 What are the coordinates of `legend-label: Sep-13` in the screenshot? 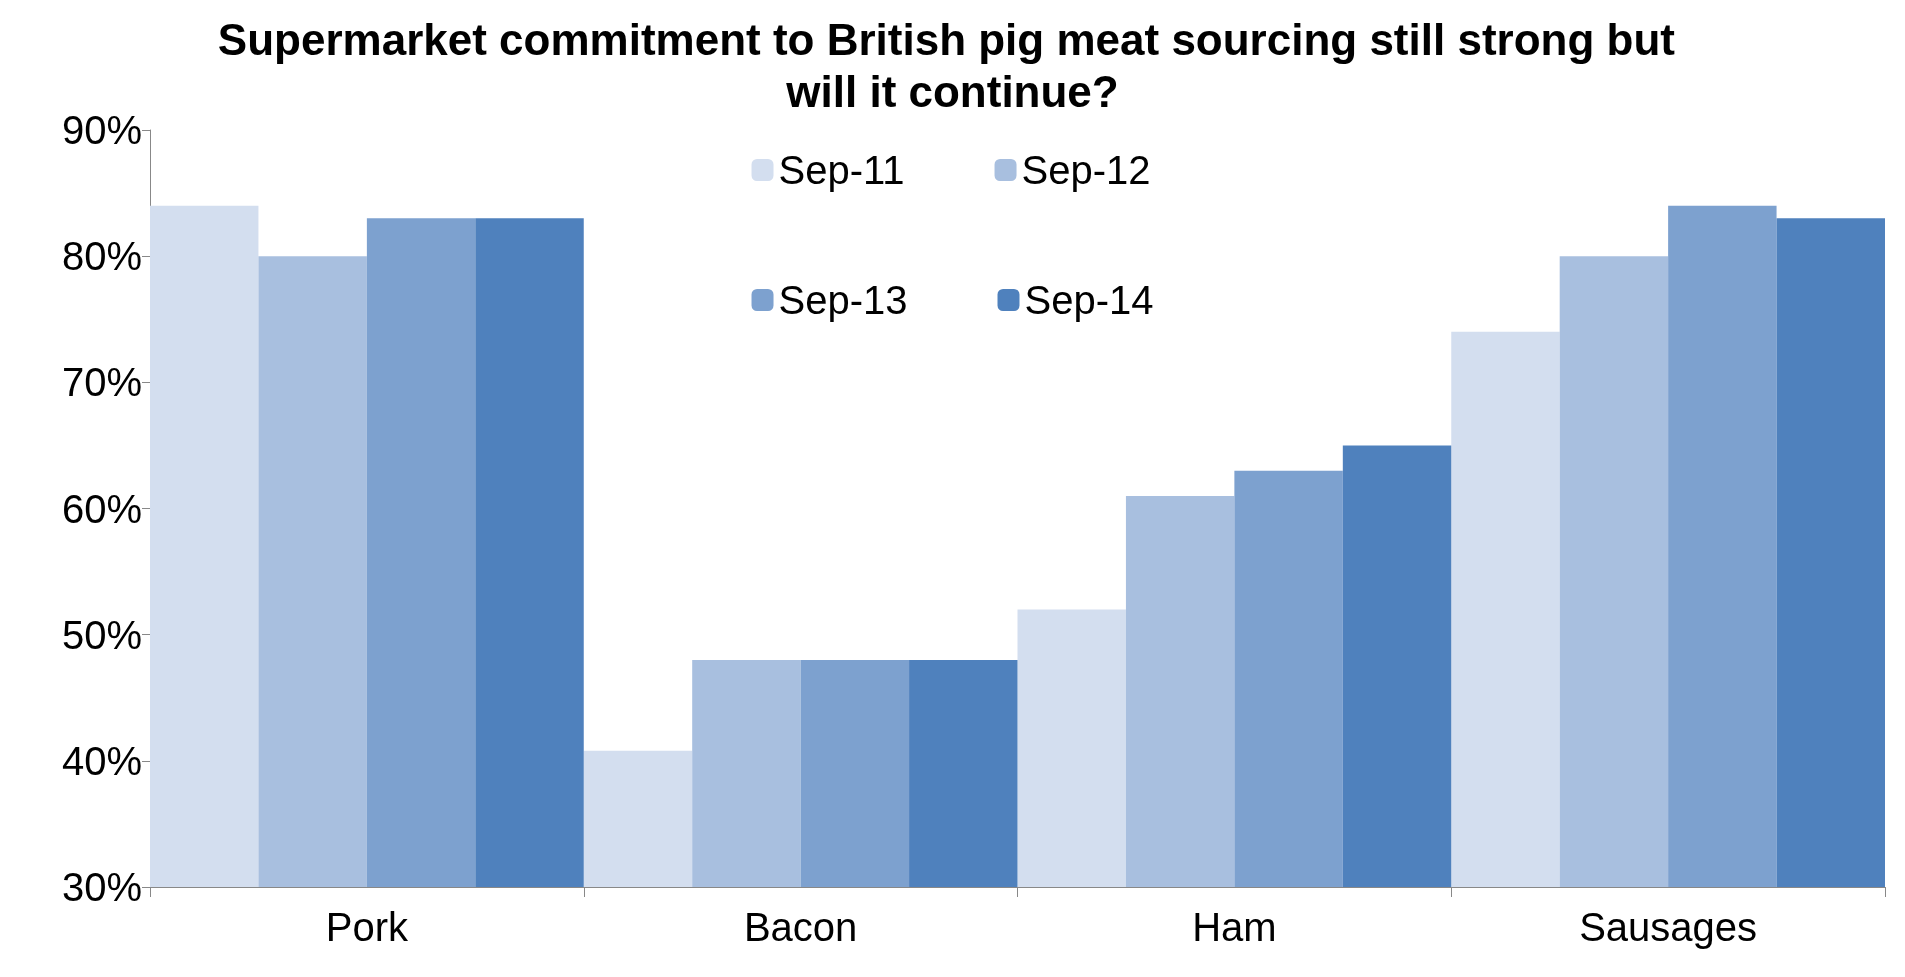 It's located at (843, 300).